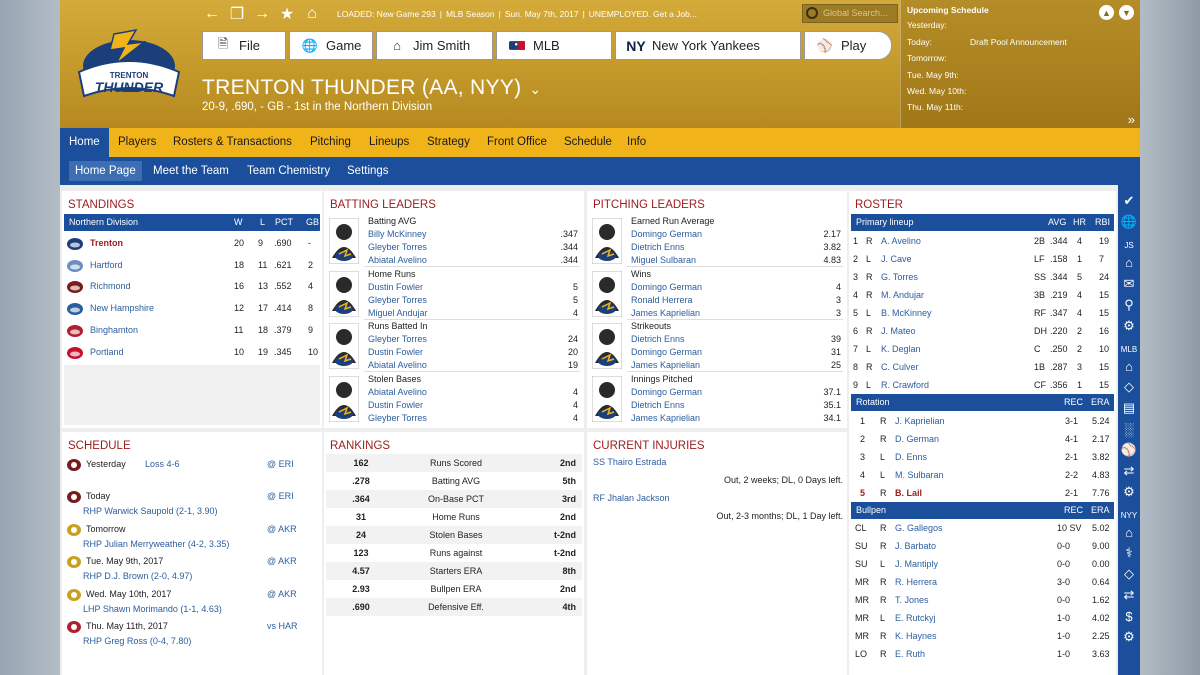 The image size is (1200, 675). What do you see at coordinates (289, 171) in the screenshot?
I see `tab-team-chemistry: Team Chemistry` at bounding box center [289, 171].